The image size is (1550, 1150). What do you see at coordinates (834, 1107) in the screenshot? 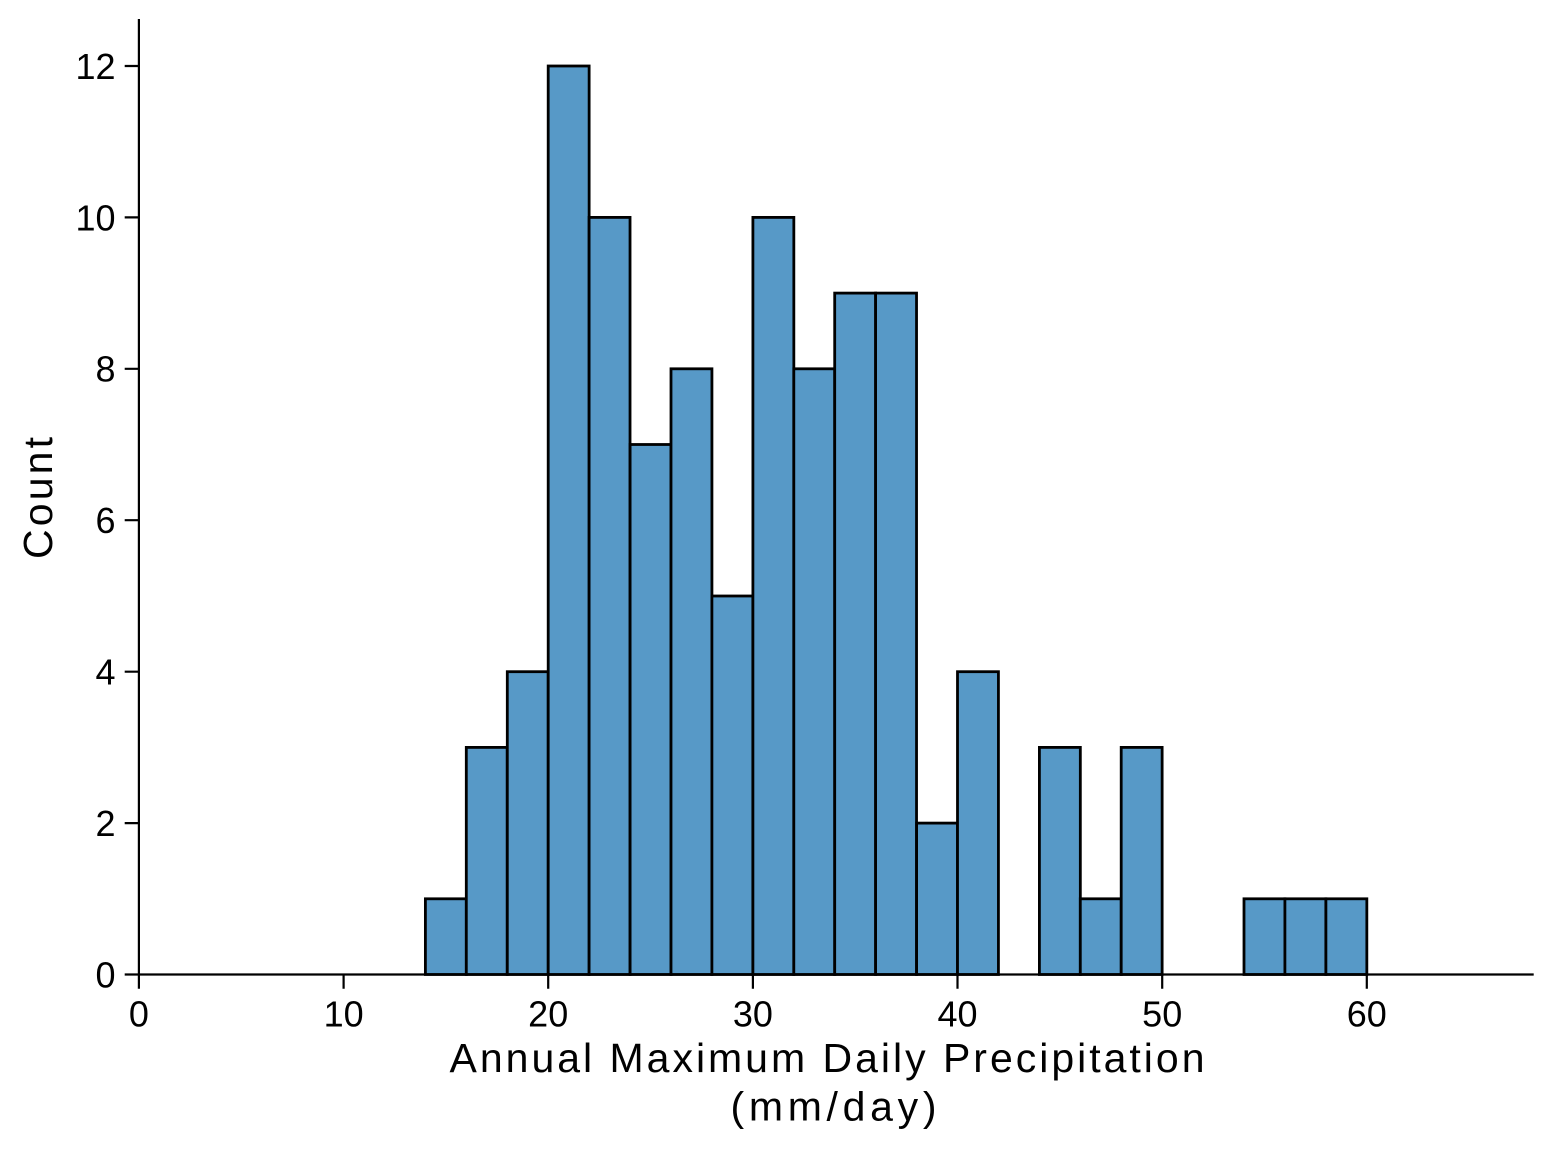
I see `svg-text: (mm/day)` at bounding box center [834, 1107].